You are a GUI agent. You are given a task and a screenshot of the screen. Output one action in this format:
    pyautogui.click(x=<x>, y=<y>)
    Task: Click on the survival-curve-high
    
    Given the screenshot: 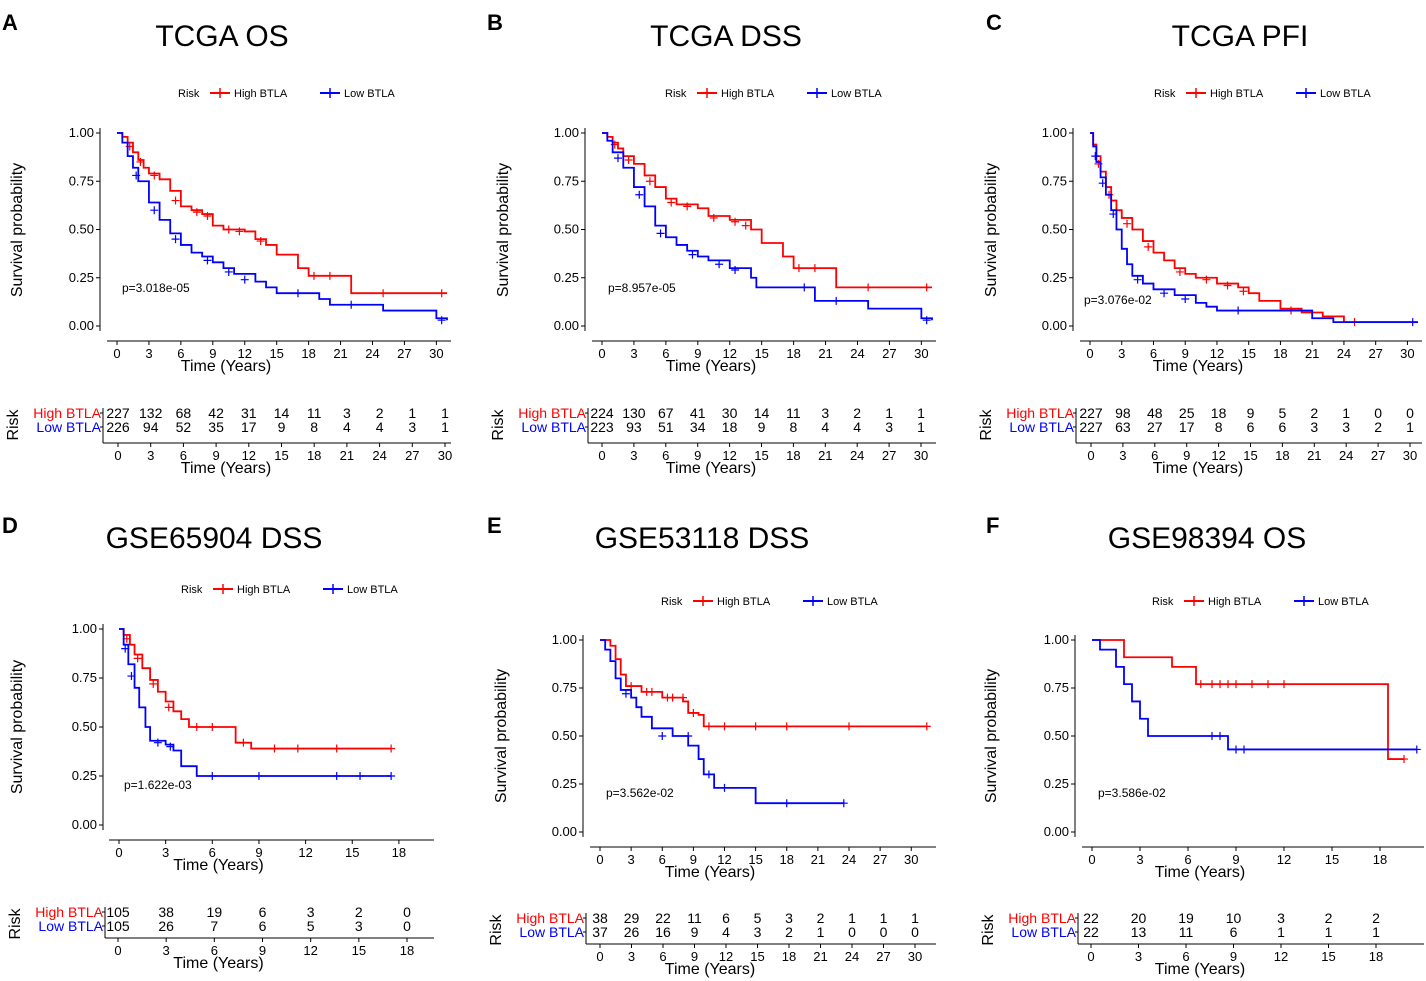 What is the action you would take?
    pyautogui.click(x=255, y=689)
    